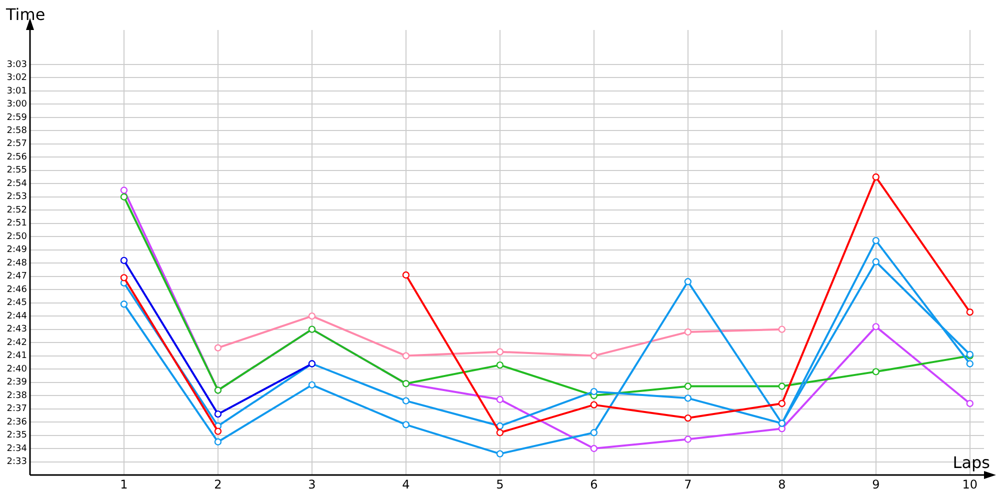 Image resolution: width=1000 pixels, height=500 pixels. Describe the element at coordinates (16, 435) in the screenshot. I see `y-tick-label: 2:35` at that location.